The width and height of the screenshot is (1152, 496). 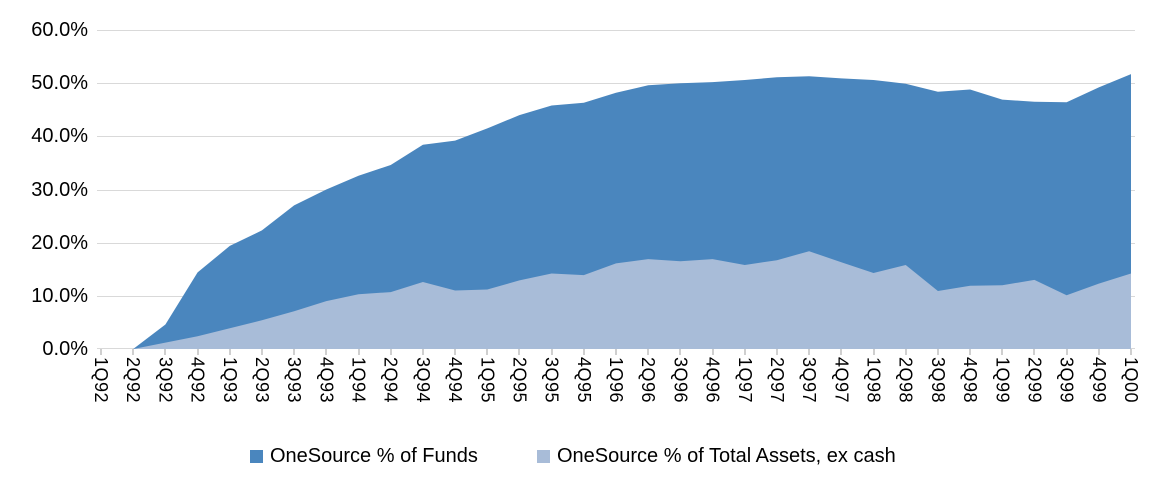 What do you see at coordinates (487, 380) in the screenshot?
I see `x-axis-label: 1Q95` at bounding box center [487, 380].